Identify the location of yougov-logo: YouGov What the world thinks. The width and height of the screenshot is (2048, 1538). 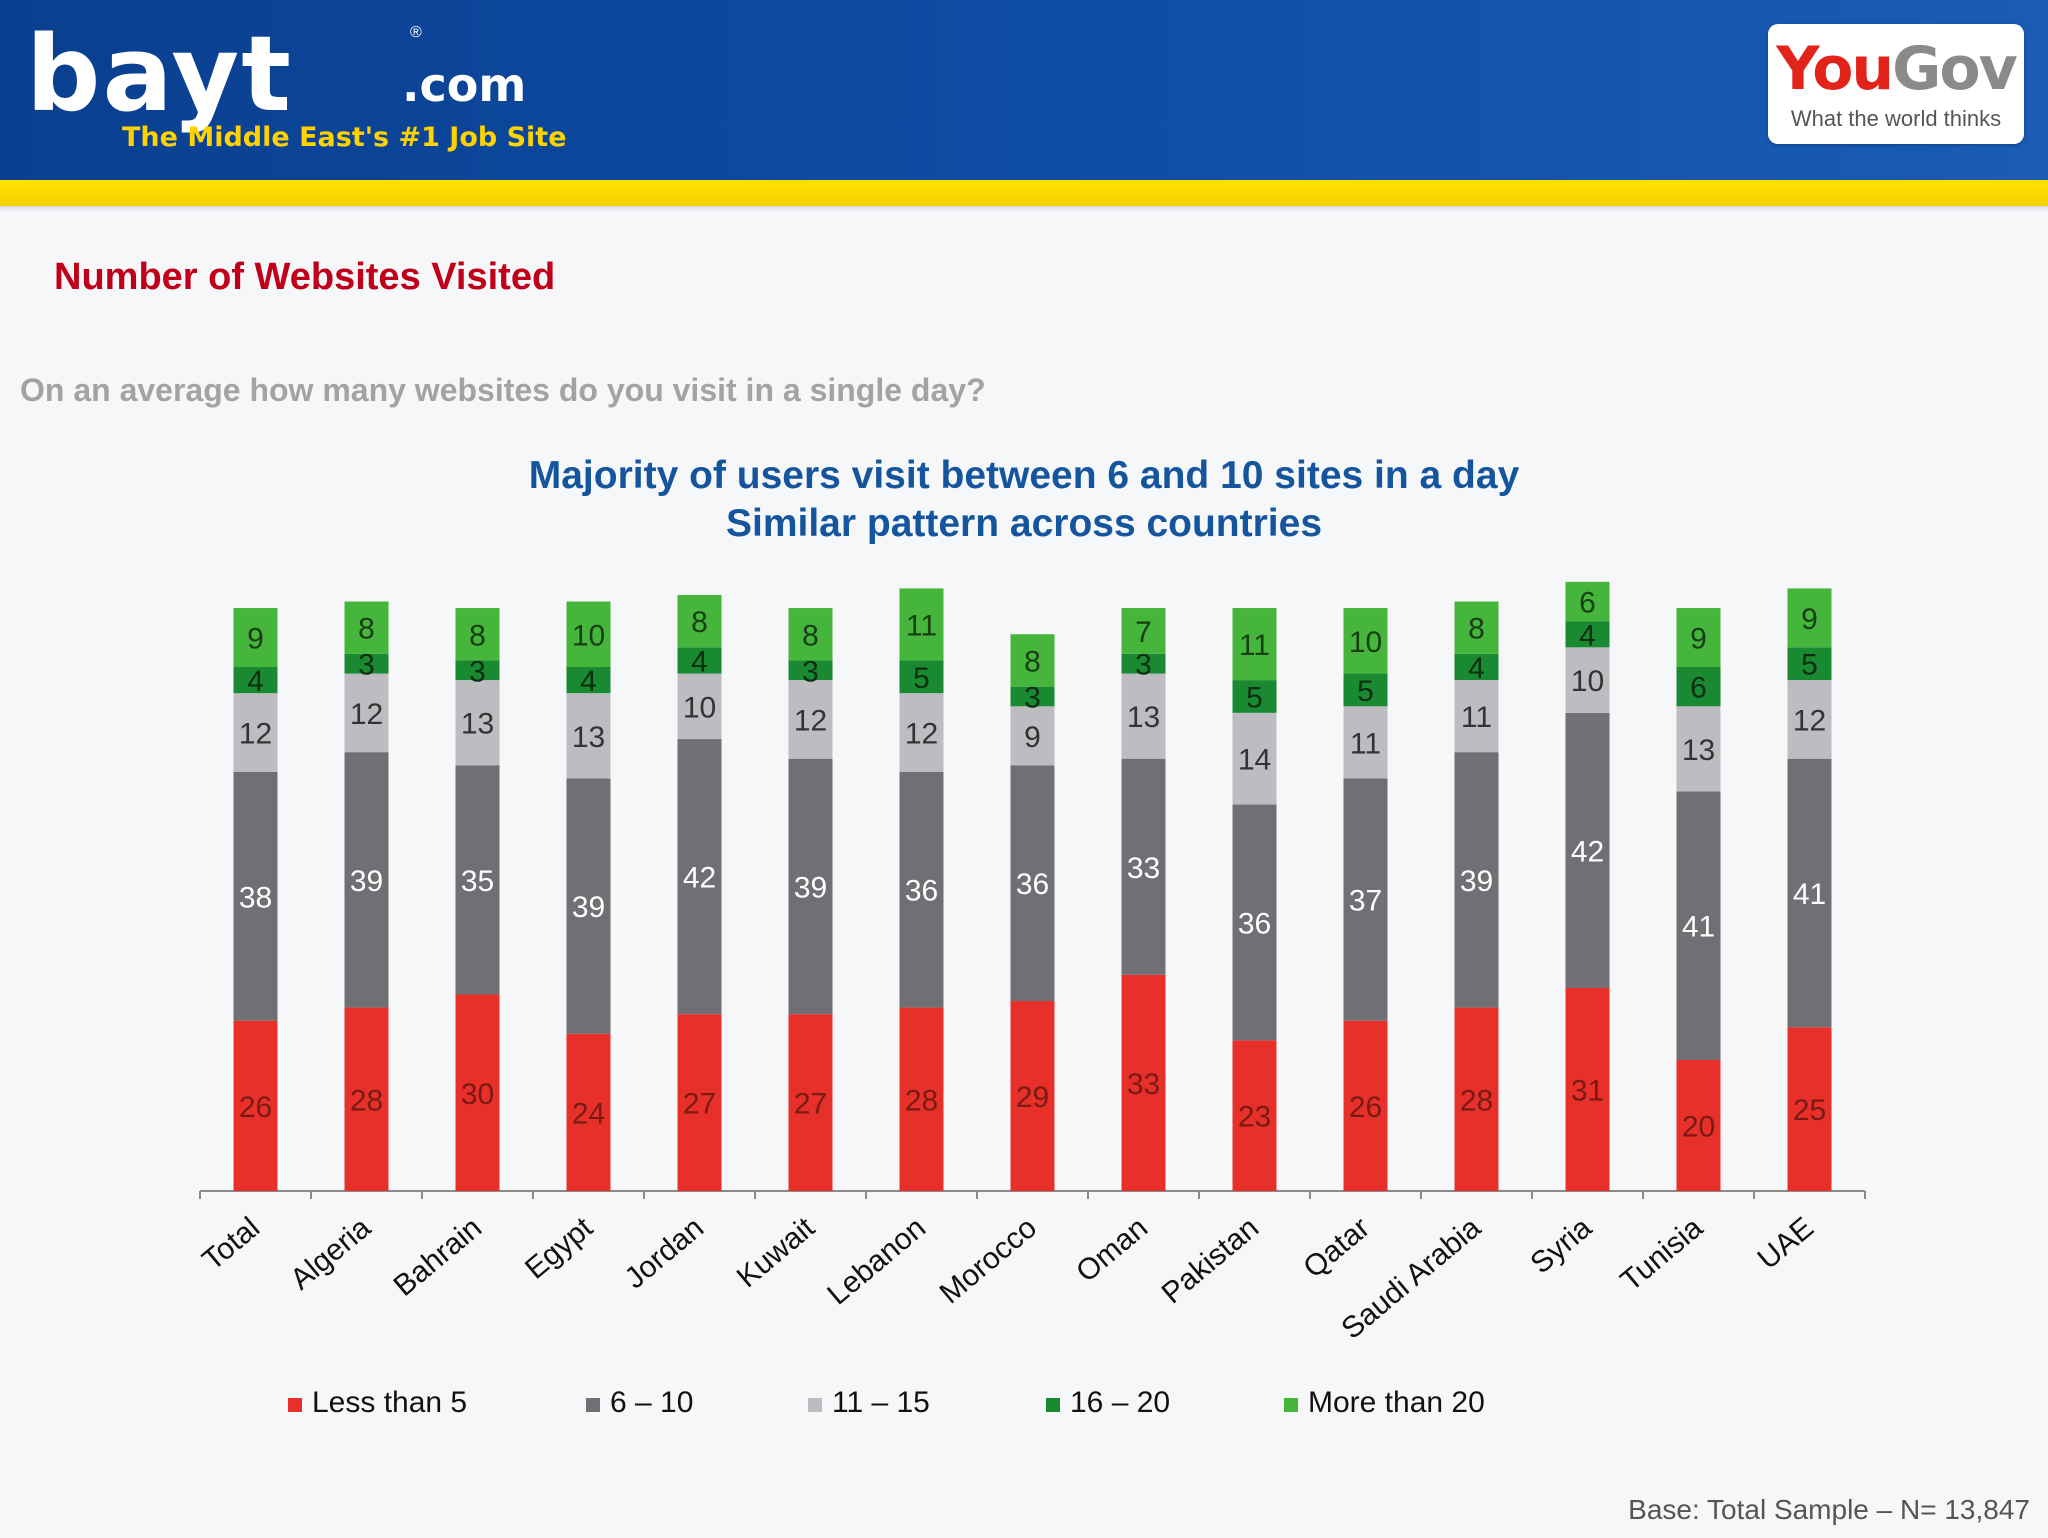
(1896, 84).